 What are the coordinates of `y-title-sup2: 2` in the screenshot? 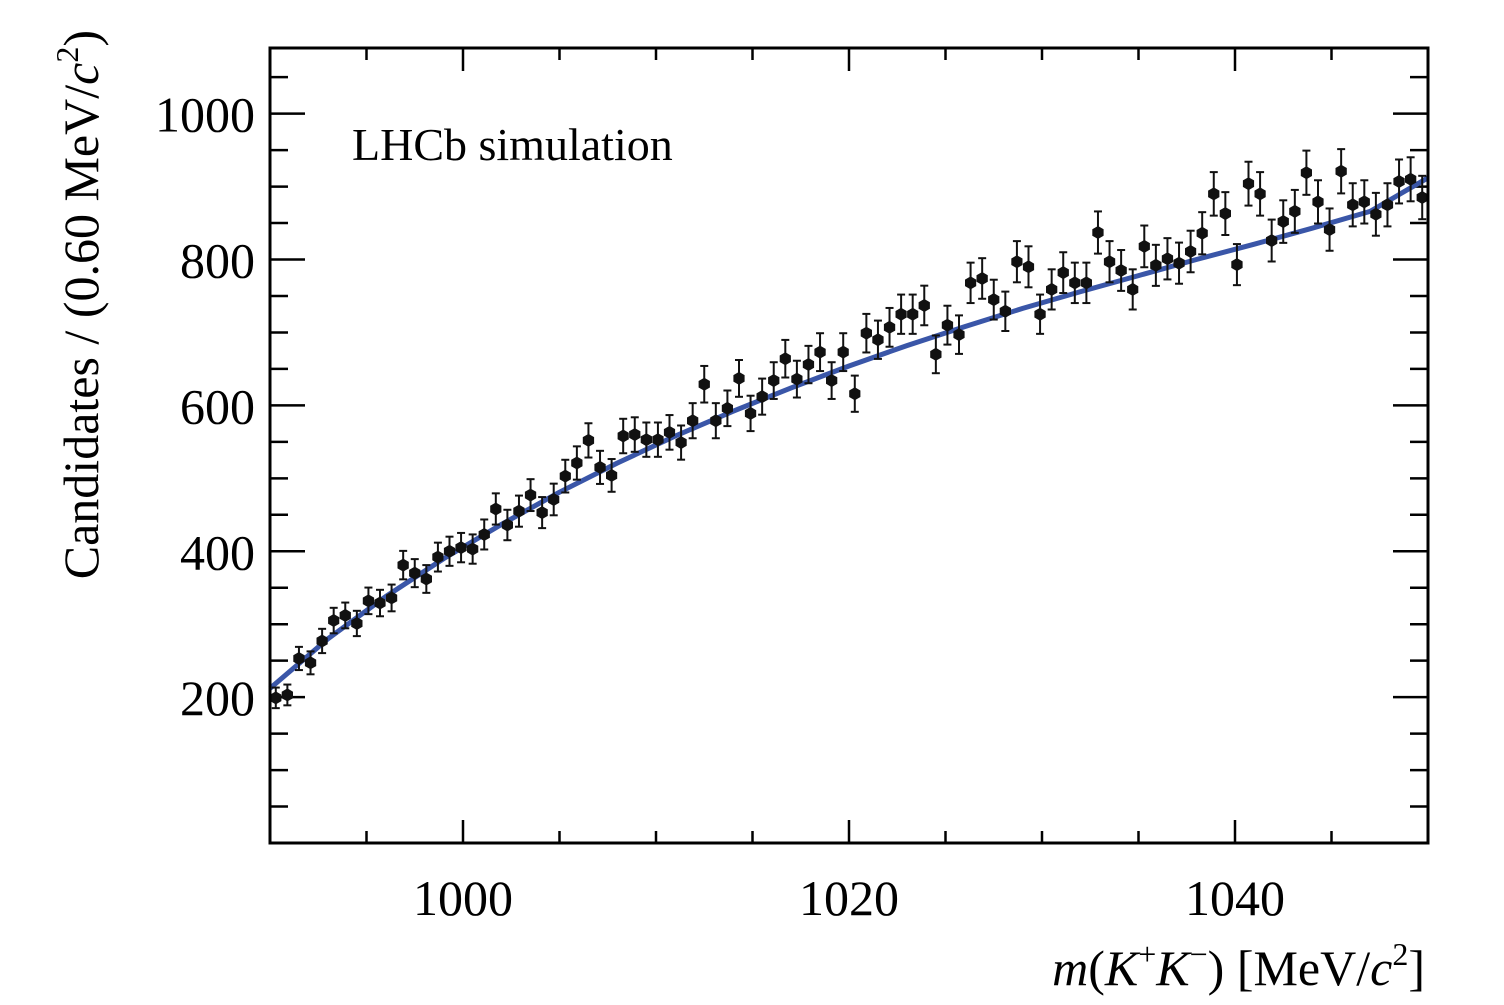 It's located at (67, 55).